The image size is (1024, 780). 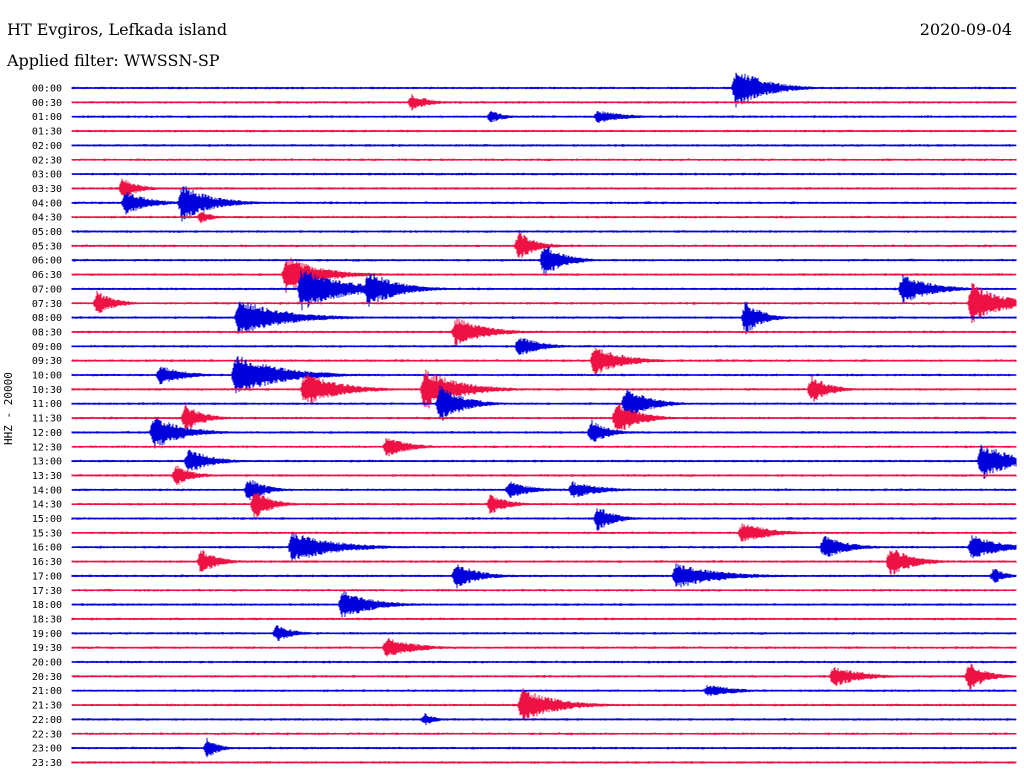 I want to click on row-time-label: 11:30, so click(x=47, y=419).